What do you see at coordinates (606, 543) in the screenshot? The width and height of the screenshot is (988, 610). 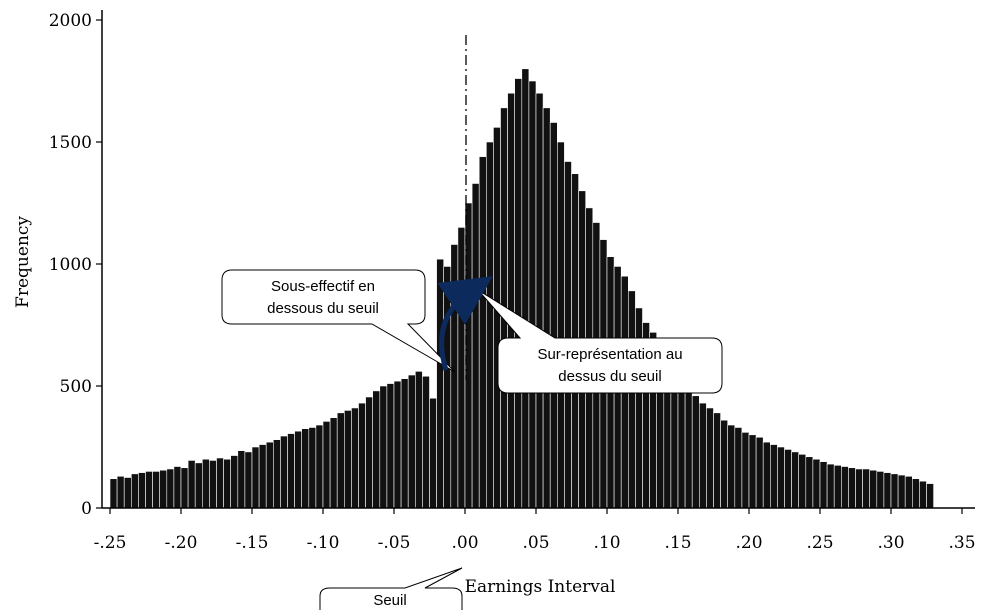 I see `x-tick-label: .10` at bounding box center [606, 543].